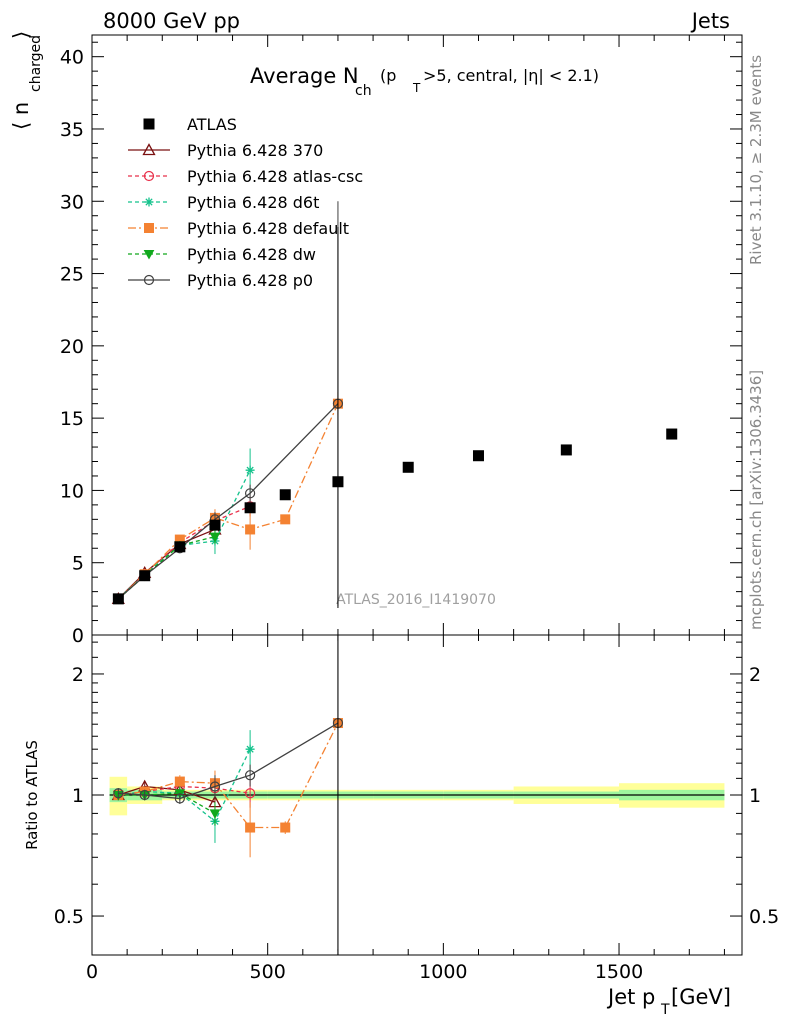 This screenshot has height=1024, width=786. Describe the element at coordinates (755, 796) in the screenshot. I see `ratio-tick-label-right: 1` at that location.